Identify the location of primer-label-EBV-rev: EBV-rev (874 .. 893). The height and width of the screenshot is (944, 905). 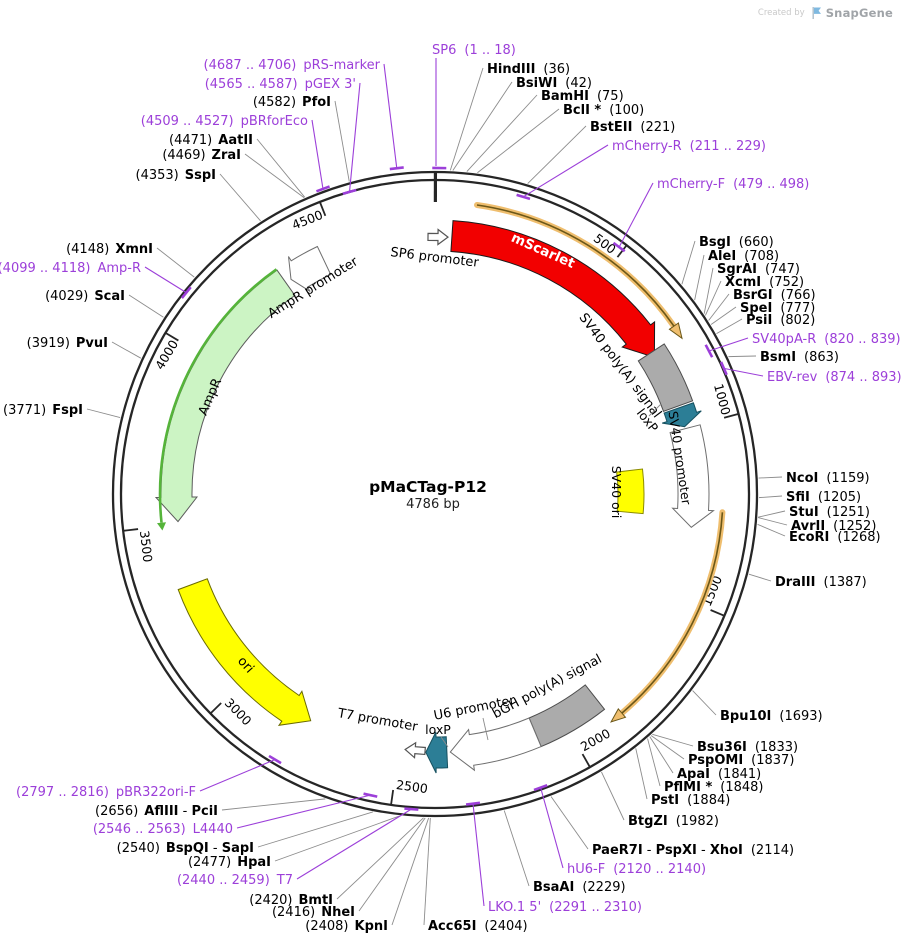
(834, 377).